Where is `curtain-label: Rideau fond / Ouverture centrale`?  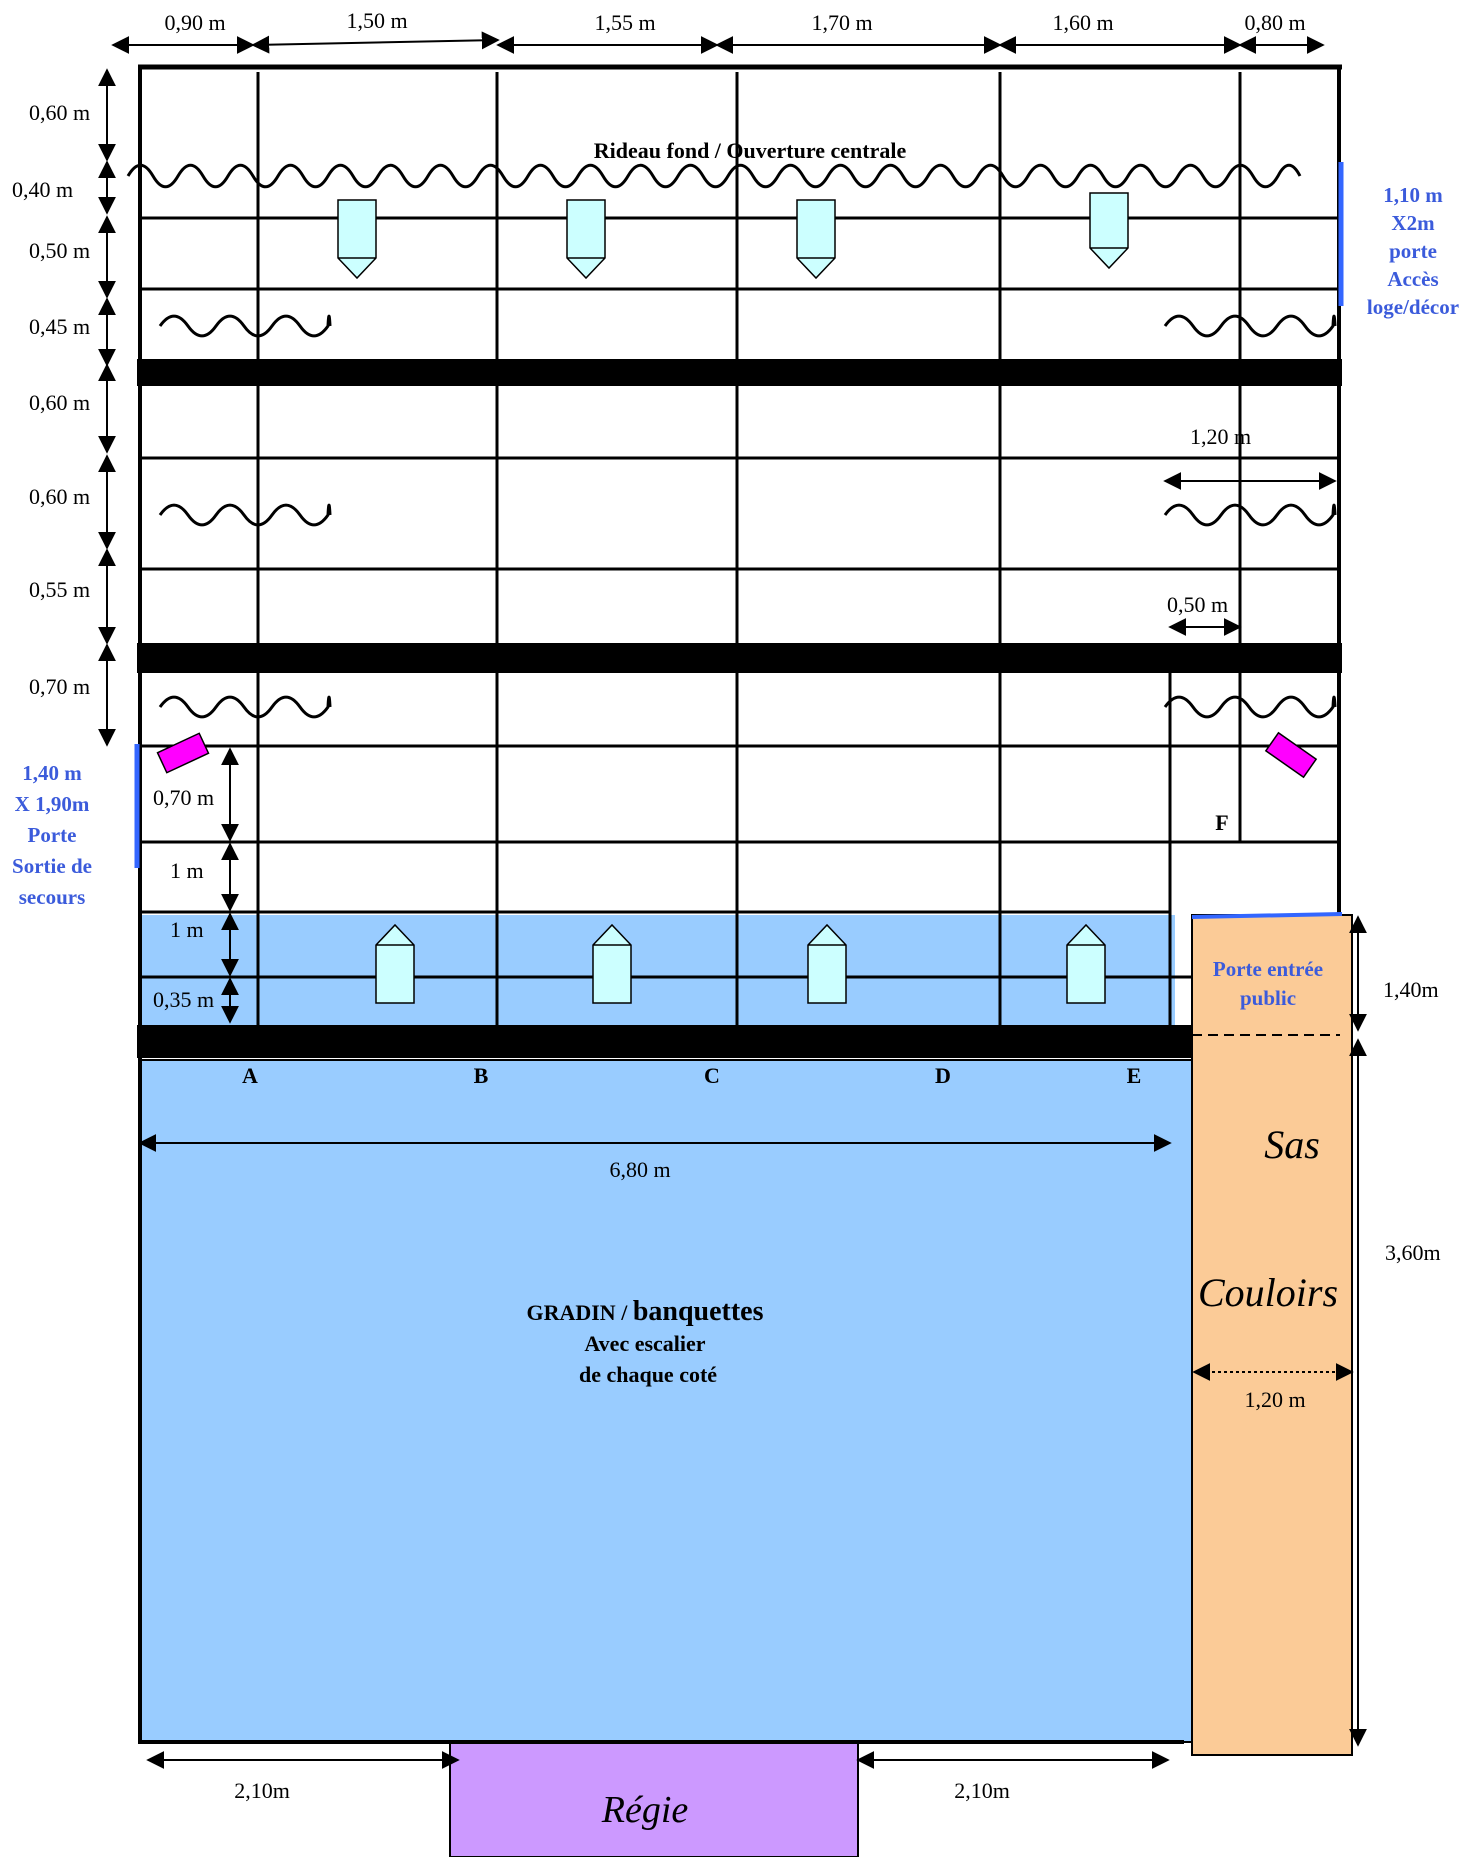 curtain-label: Rideau fond / Ouverture centrale is located at coordinates (750, 150).